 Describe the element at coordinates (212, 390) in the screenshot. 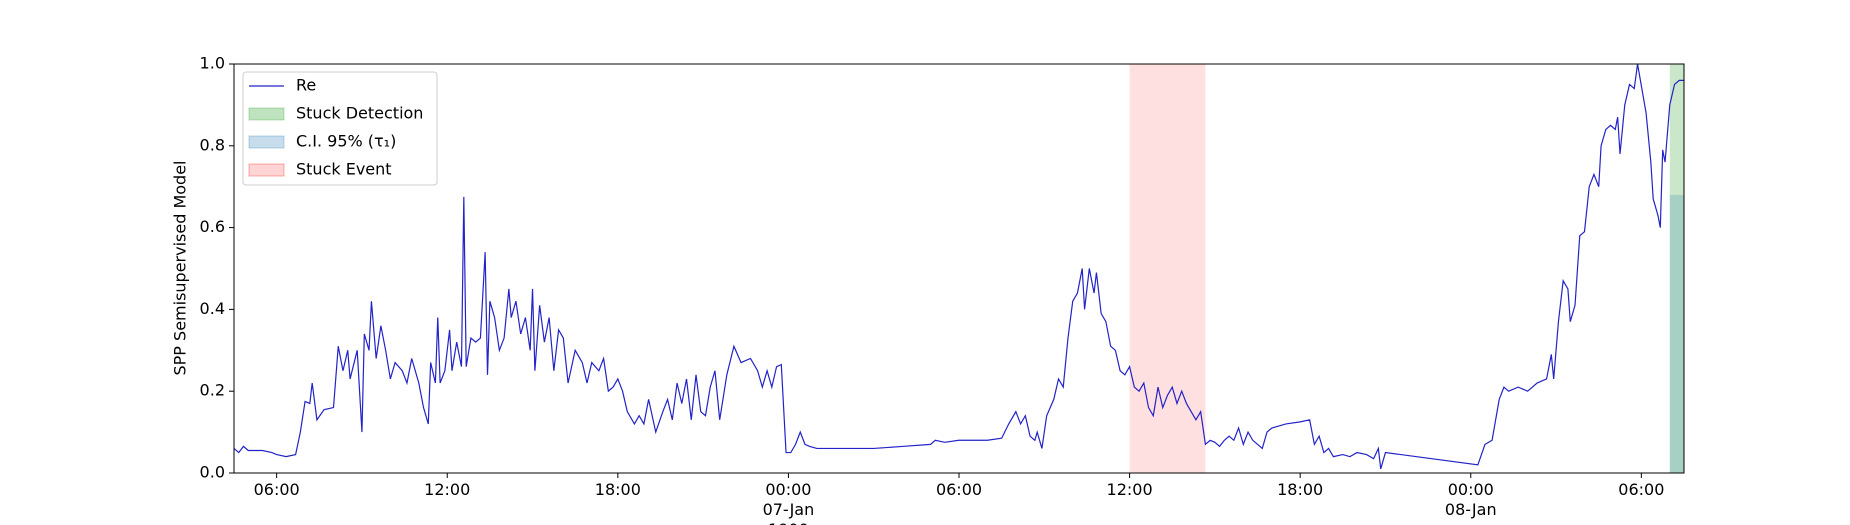

I see `y-tick-label: 0.2` at that location.